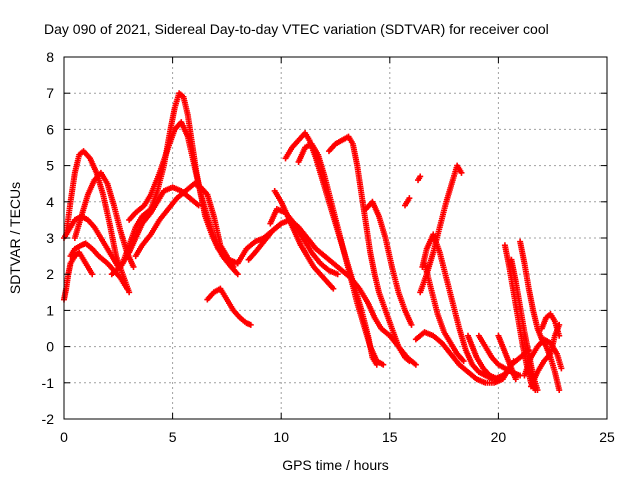  I want to click on y-tick-label: 4, so click(50, 202).